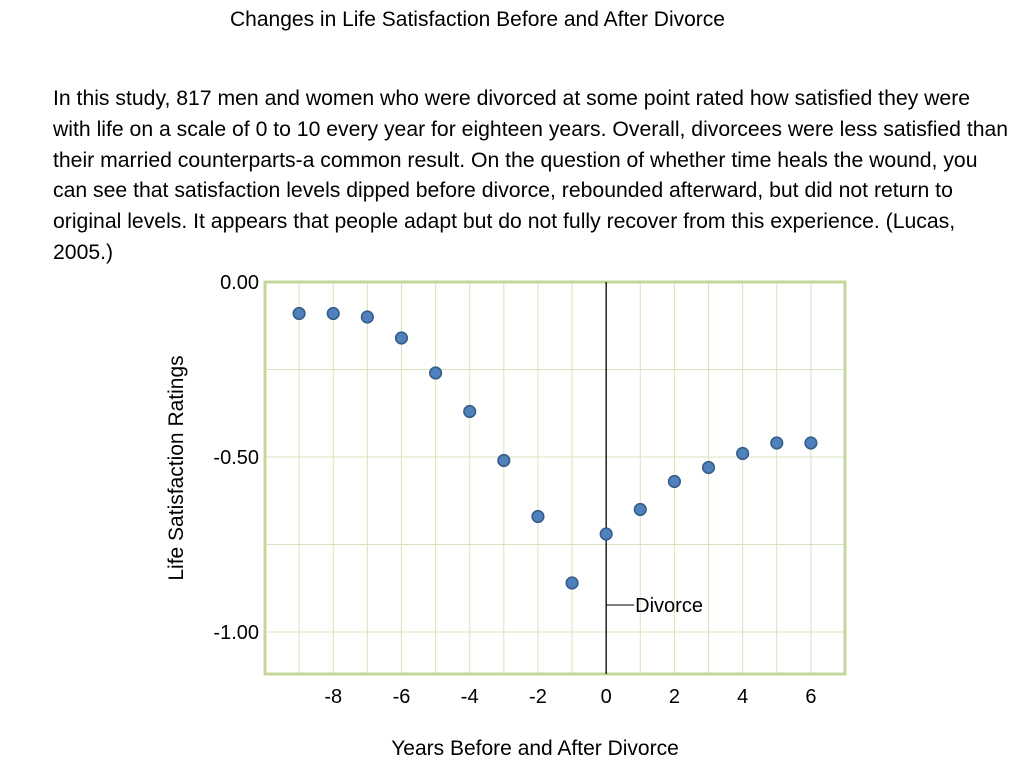  What do you see at coordinates (570, 697) in the screenshot?
I see `x-axis-ticks: -8 -6 -4 -2 0 2 4 6` at bounding box center [570, 697].